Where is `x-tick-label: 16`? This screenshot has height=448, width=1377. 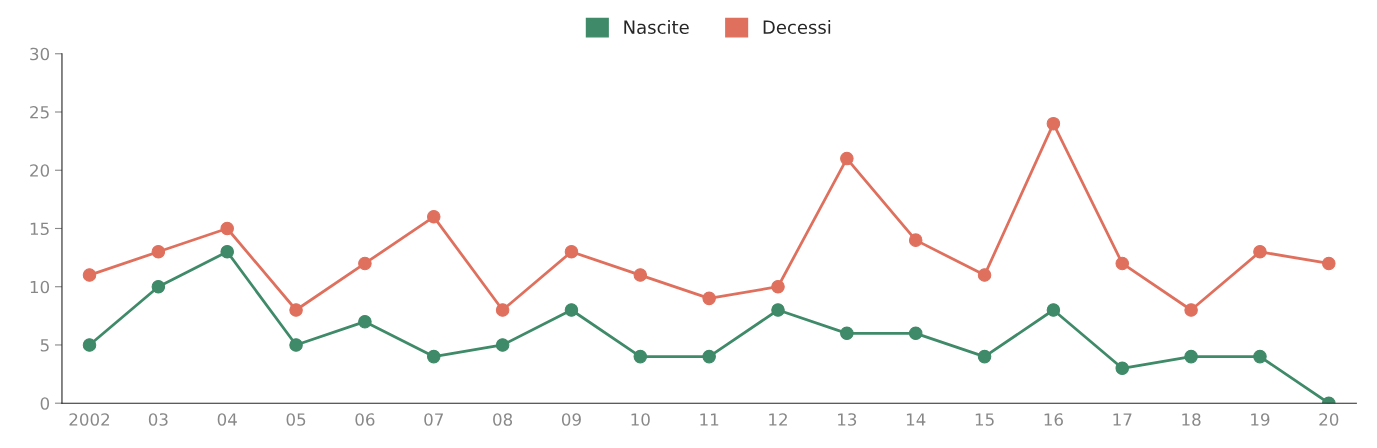 x-tick-label: 16 is located at coordinates (1053, 419).